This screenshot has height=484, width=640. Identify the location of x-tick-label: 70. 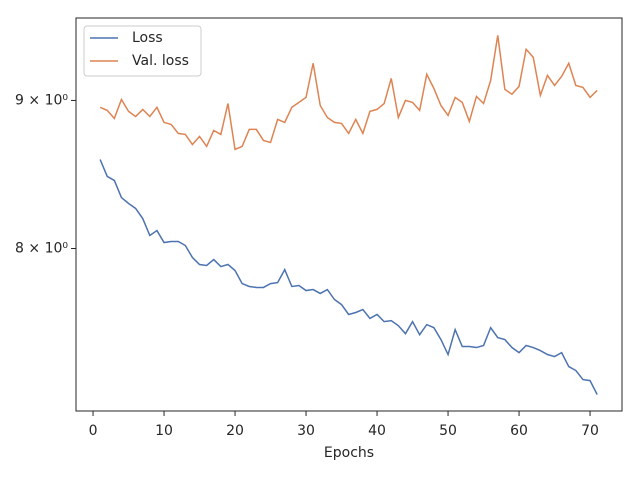
(590, 431).